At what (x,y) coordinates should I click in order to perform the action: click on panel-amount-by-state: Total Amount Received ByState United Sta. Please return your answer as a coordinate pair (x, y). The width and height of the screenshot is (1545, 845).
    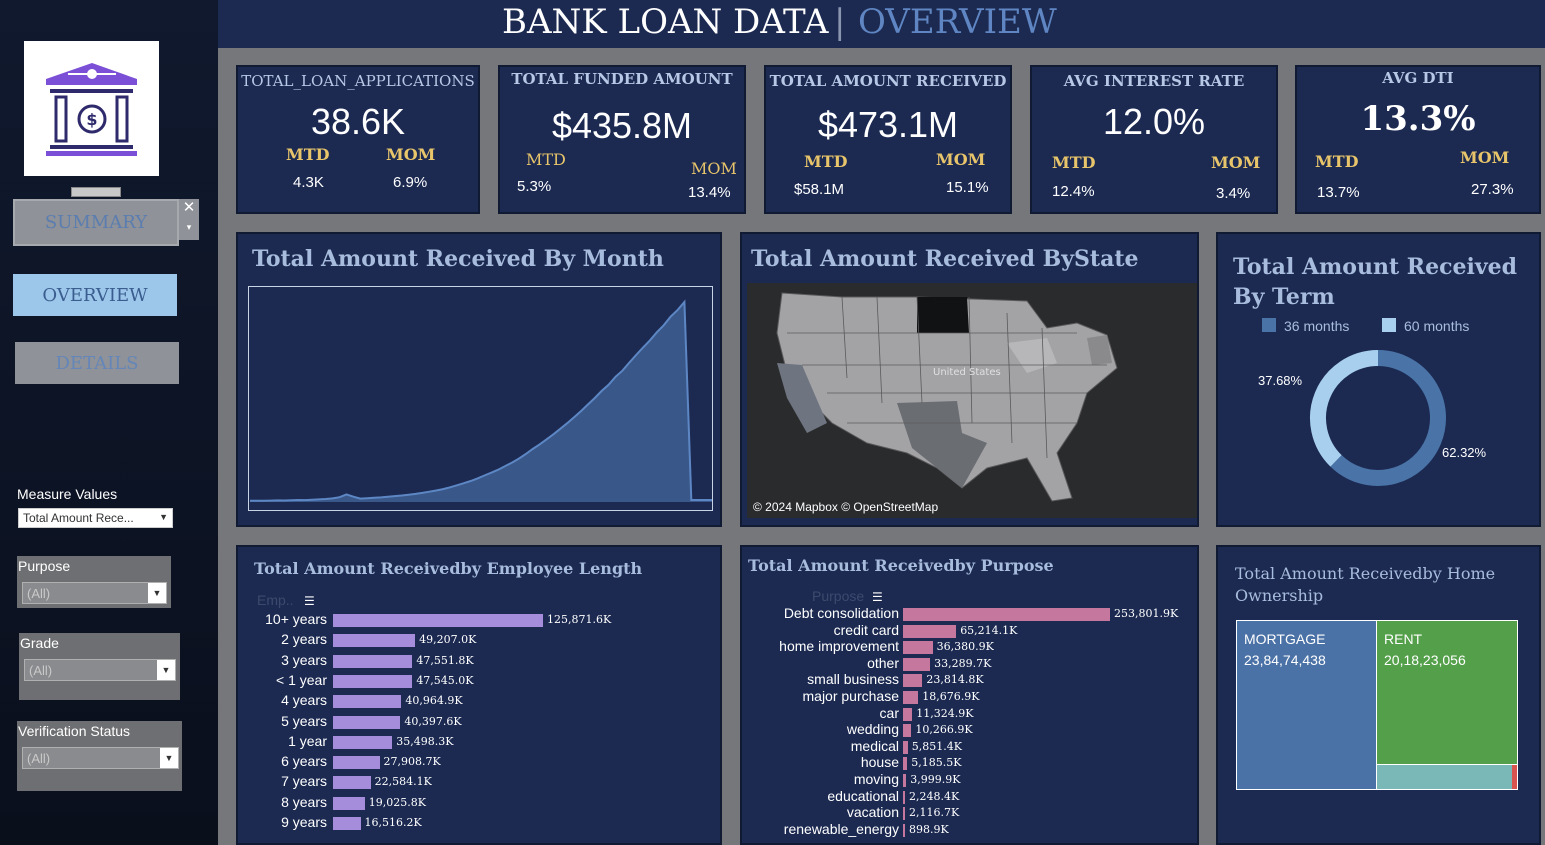
    Looking at the image, I should click on (969, 379).